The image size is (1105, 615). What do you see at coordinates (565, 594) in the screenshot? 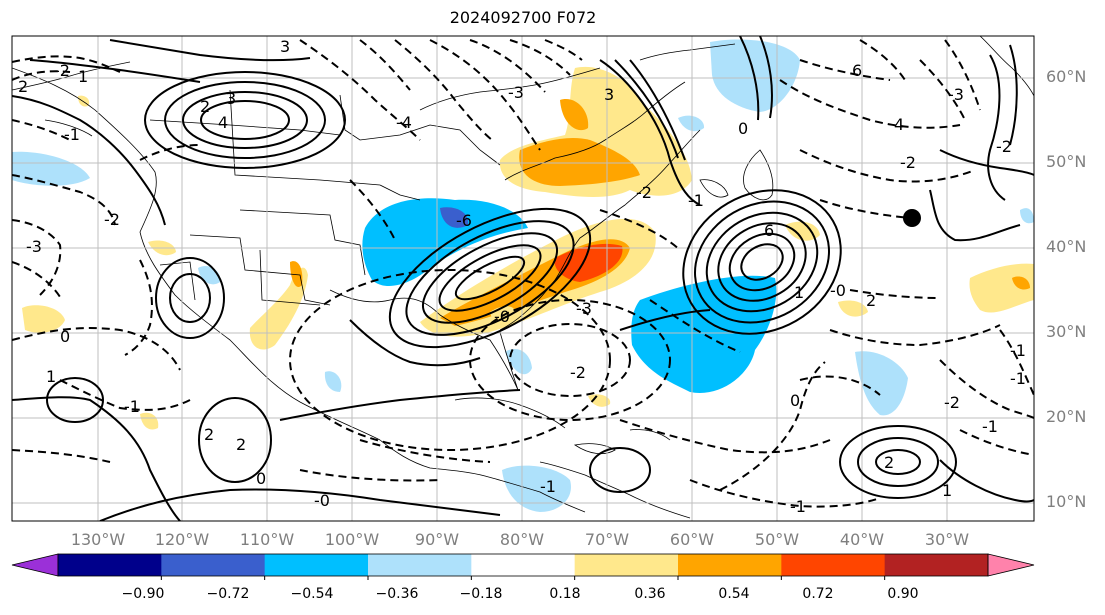
I see `colorbar-tick-label: 0.18` at bounding box center [565, 594].